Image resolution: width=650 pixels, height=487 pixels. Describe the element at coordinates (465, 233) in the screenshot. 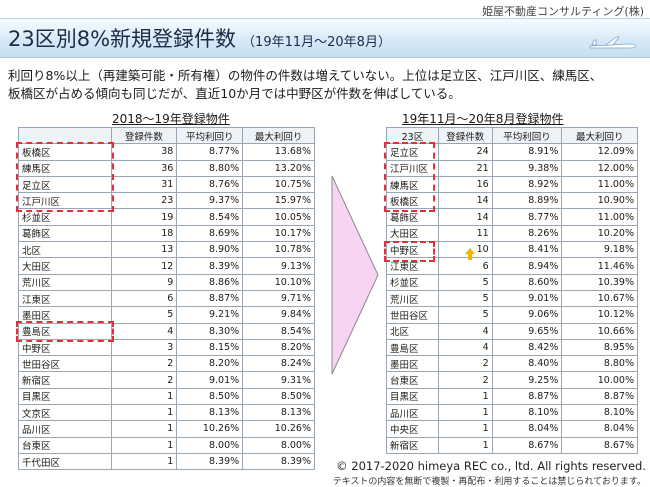

I see `value-cell: 11` at that location.